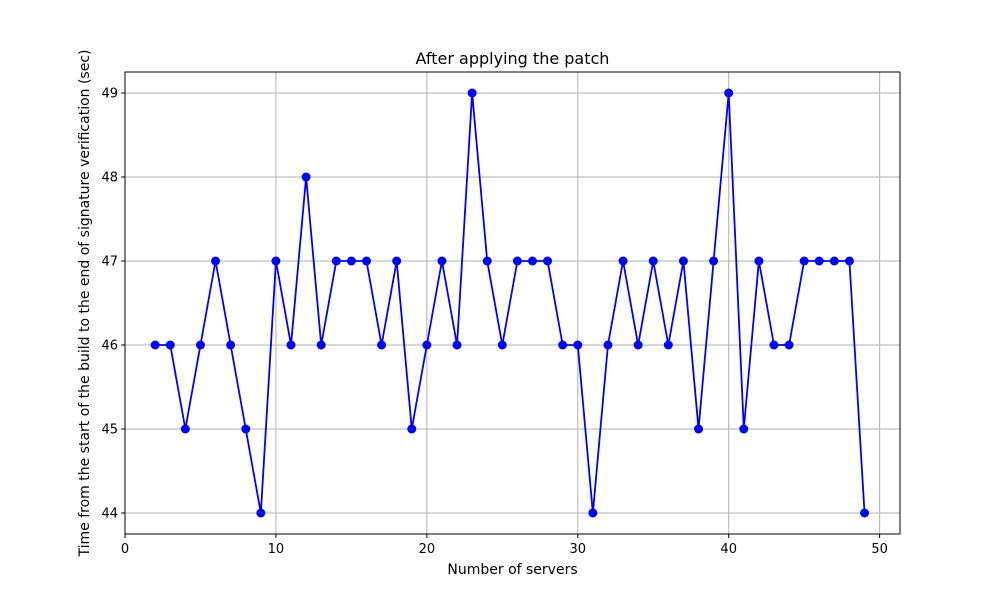 The height and width of the screenshot is (604, 1000). Describe the element at coordinates (109, 94) in the screenshot. I see `y-tick-label: 49` at that location.